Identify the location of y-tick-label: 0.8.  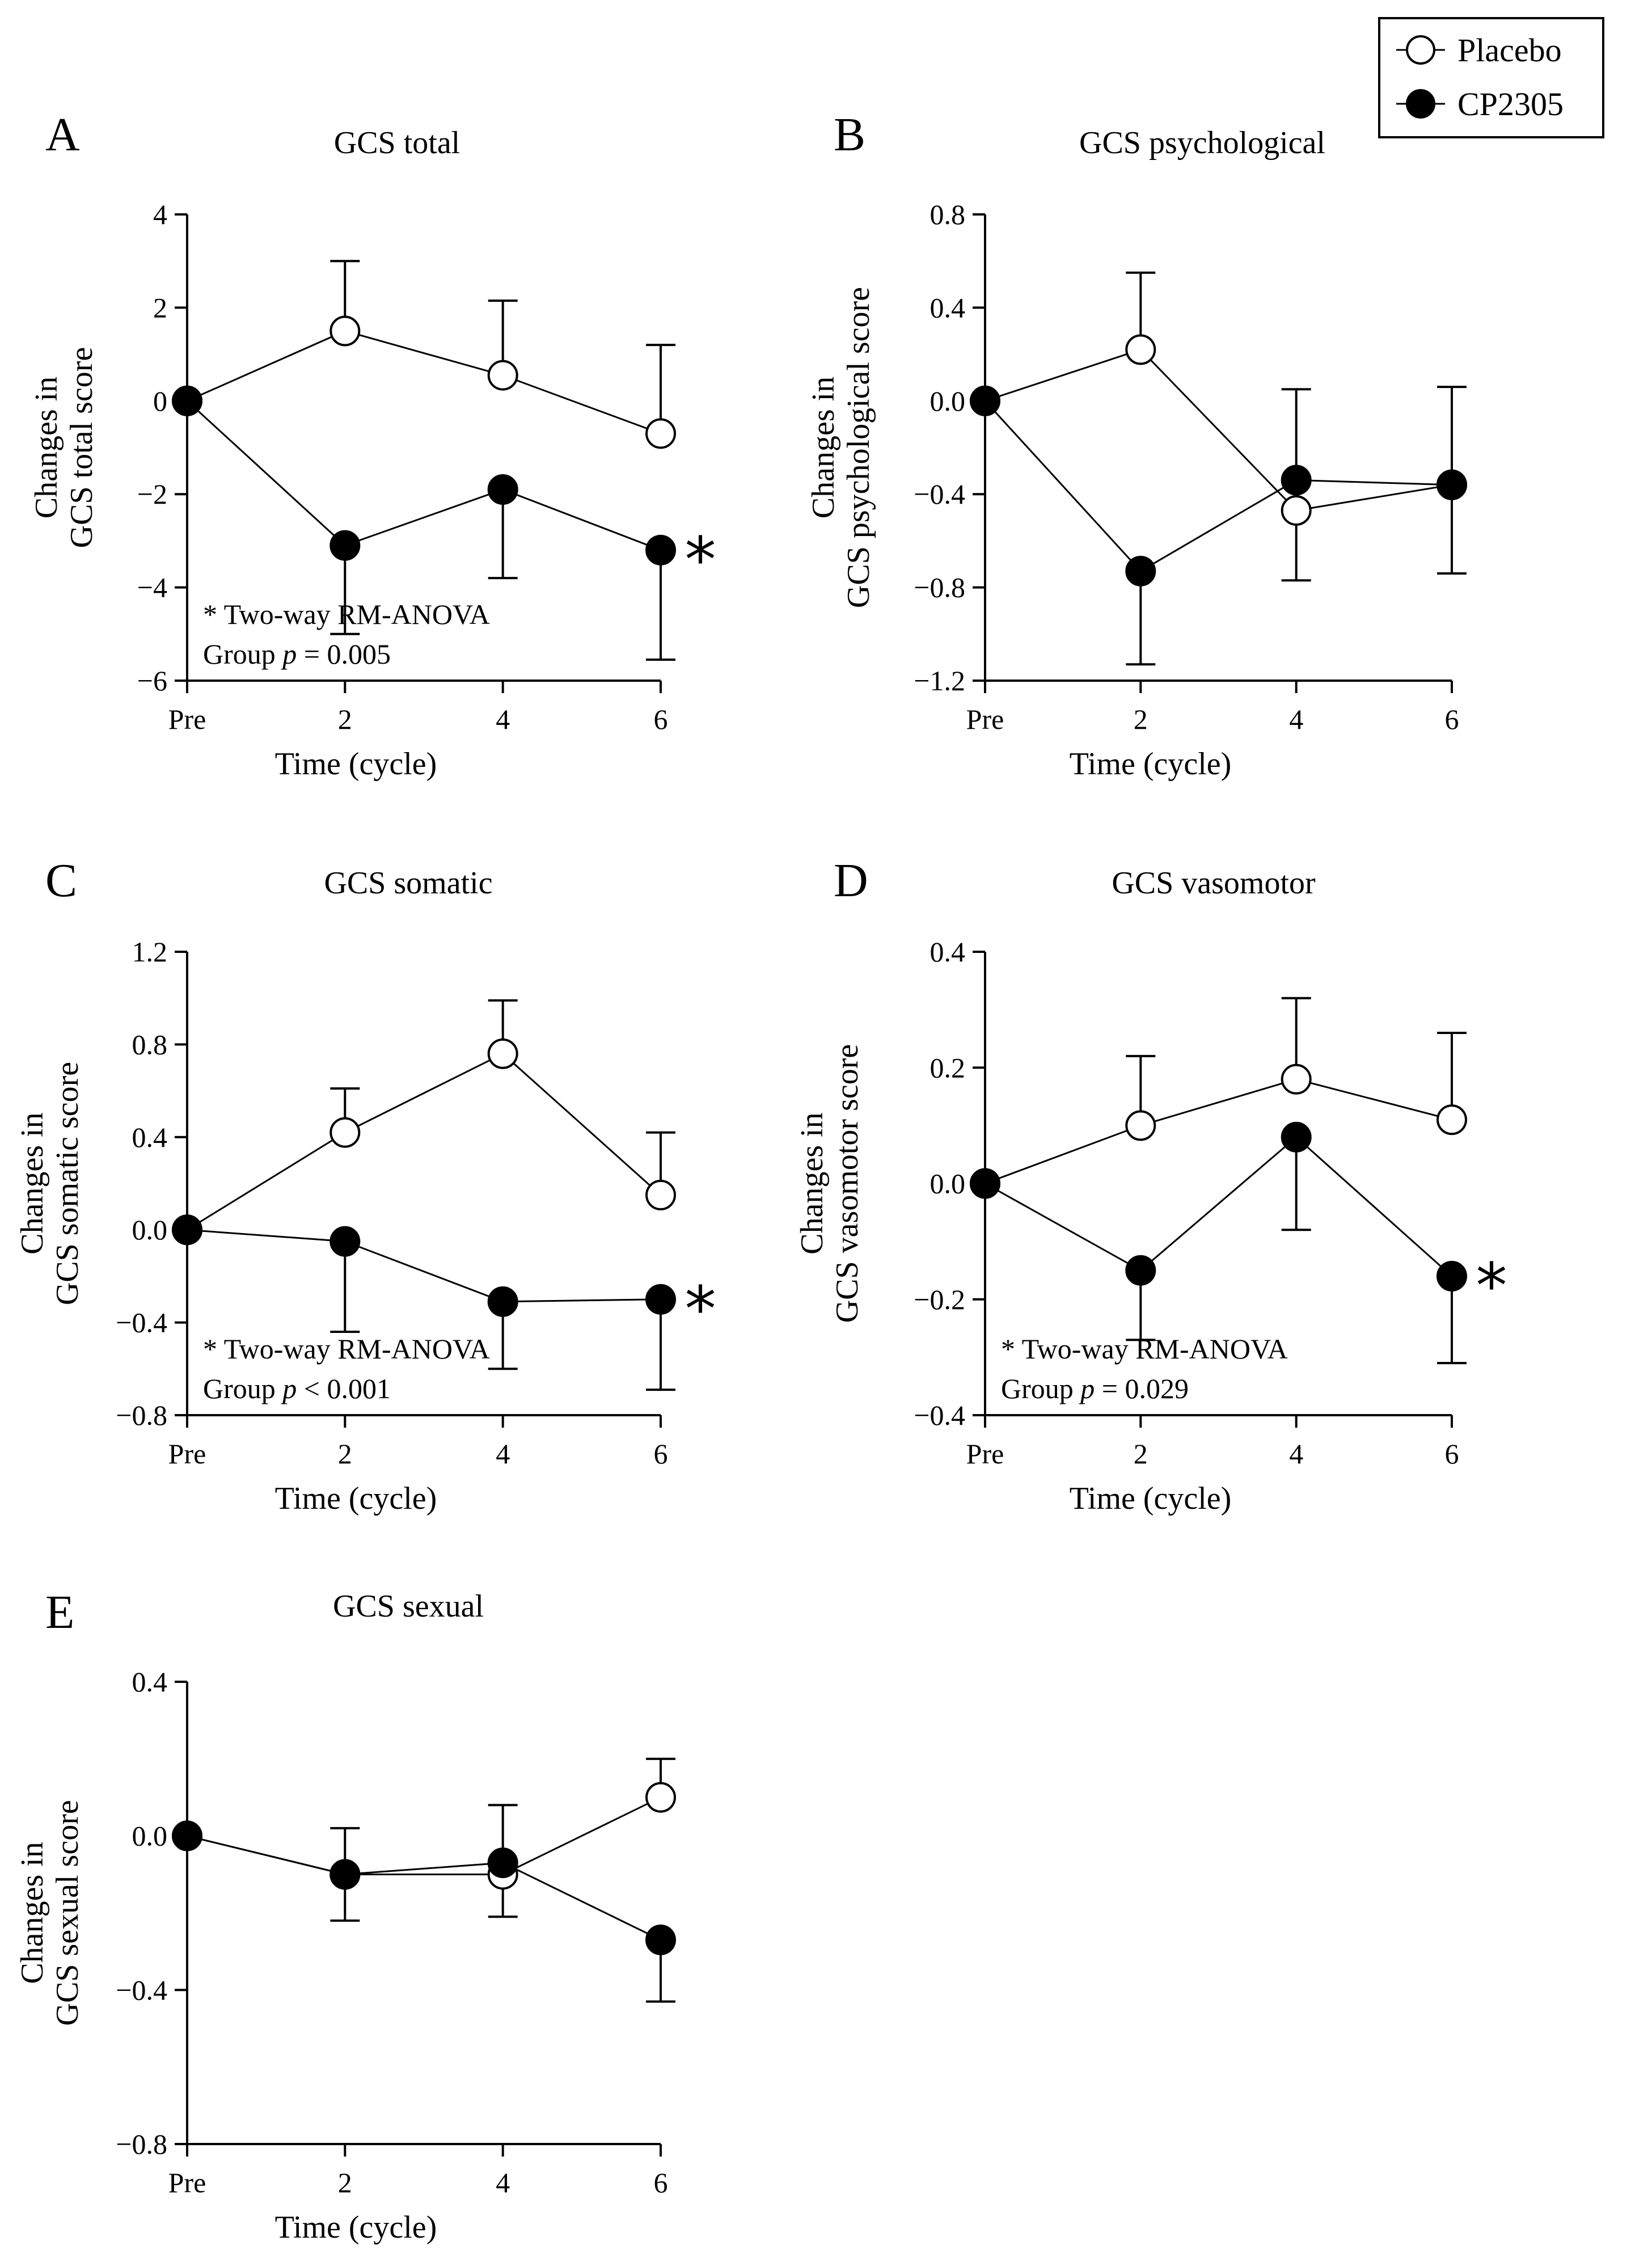
(948, 214).